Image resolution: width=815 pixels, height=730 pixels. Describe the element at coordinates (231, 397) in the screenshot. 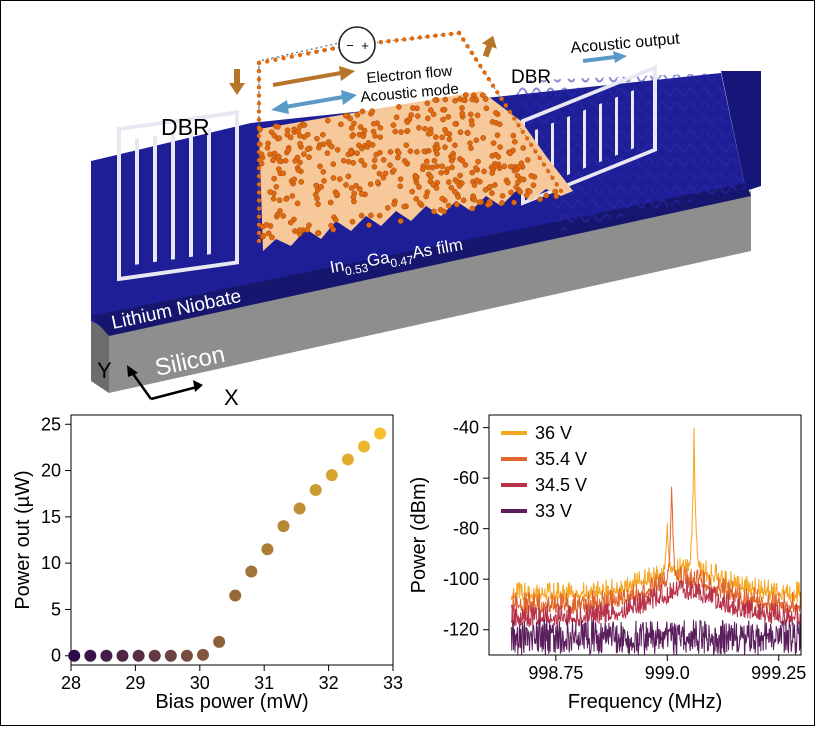

I see `axis-x-label: X` at that location.